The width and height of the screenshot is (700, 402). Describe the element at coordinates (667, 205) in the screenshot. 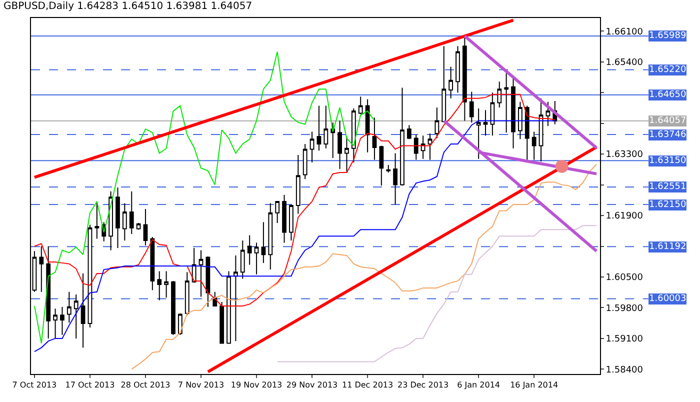

I see `ref-line-label: 1.62150` at that location.